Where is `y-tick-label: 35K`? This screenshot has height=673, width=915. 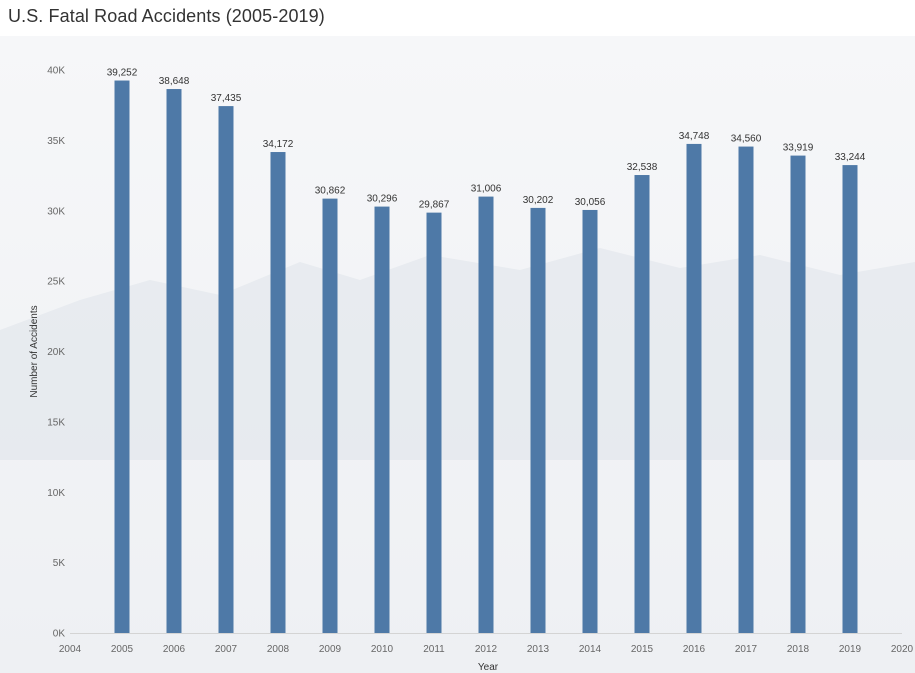
y-tick-label: 35K is located at coordinates (56, 141).